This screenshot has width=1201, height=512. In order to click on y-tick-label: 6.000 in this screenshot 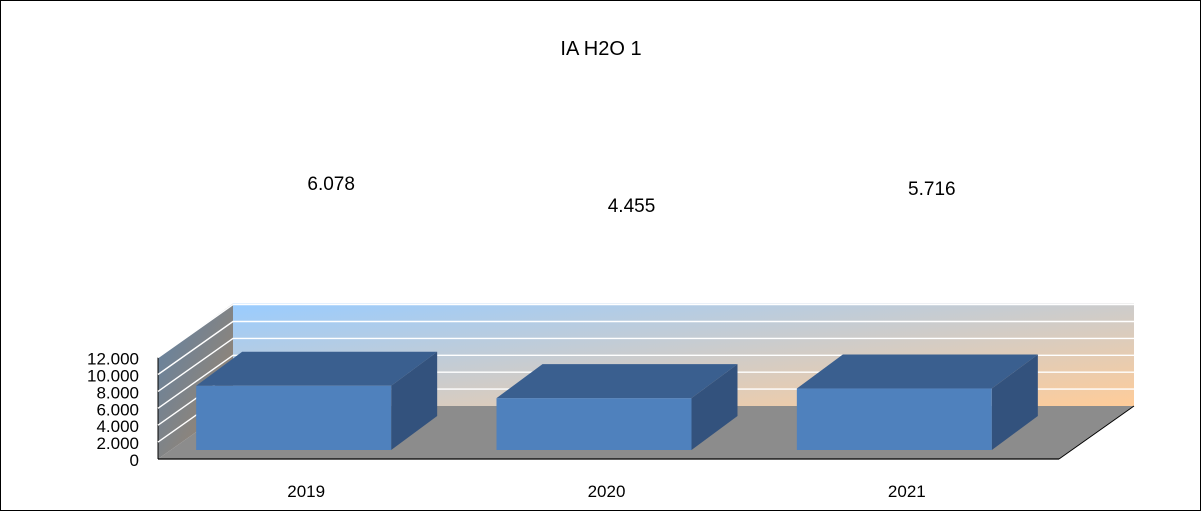, I will do `click(117, 409)`.